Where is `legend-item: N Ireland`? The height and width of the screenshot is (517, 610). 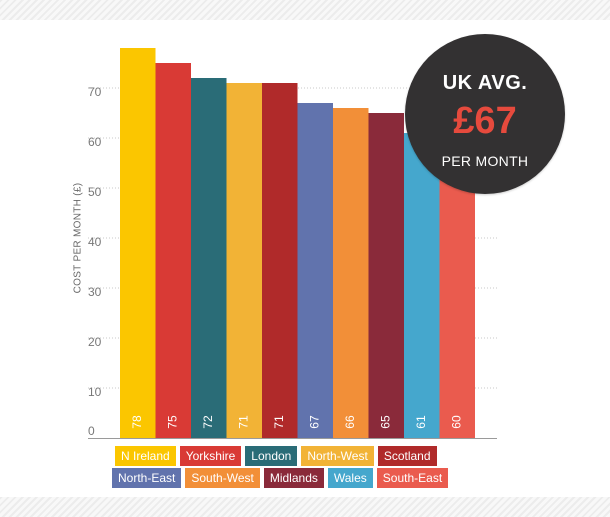 legend-item: N Ireland is located at coordinates (145, 456).